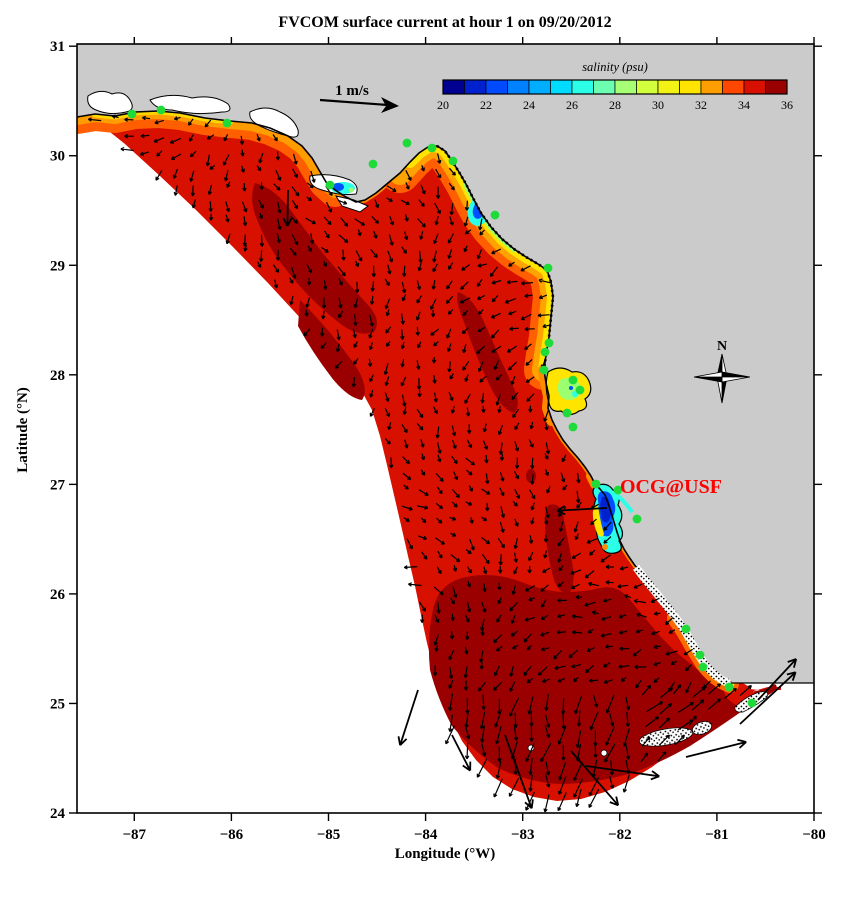  I want to click on choctawhatchee-bay, so click(190, 104).